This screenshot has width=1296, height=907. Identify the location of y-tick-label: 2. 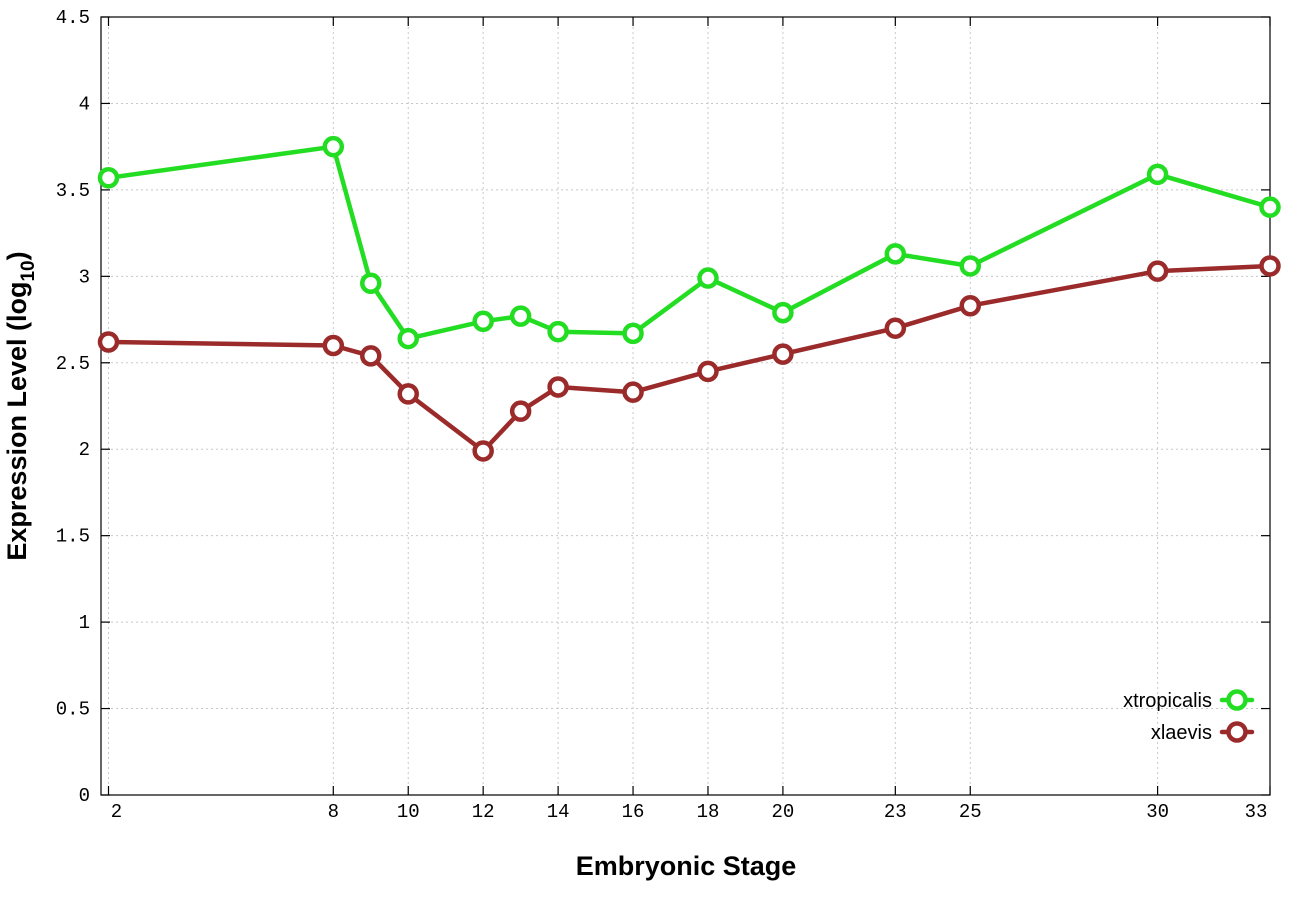
(84, 450).